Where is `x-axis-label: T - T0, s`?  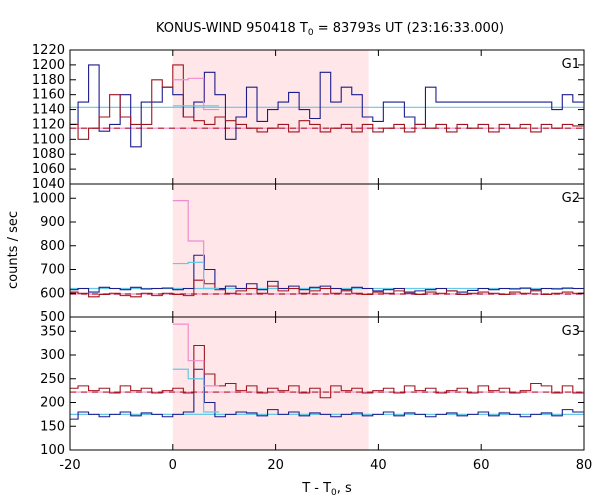 x-axis-label: T - T0, s is located at coordinates (326, 489).